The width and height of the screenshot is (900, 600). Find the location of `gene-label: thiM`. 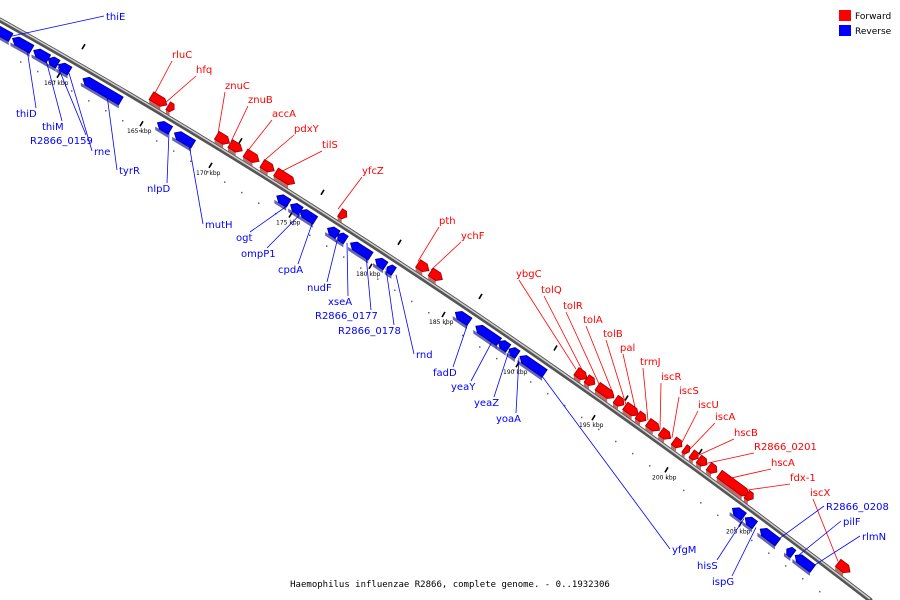

gene-label: thiM is located at coordinates (53, 127).